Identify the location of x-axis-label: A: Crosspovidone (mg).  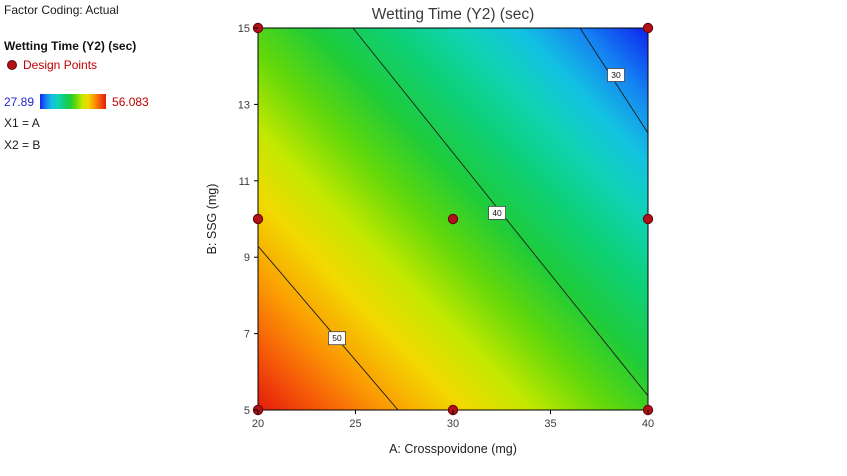
(453, 449).